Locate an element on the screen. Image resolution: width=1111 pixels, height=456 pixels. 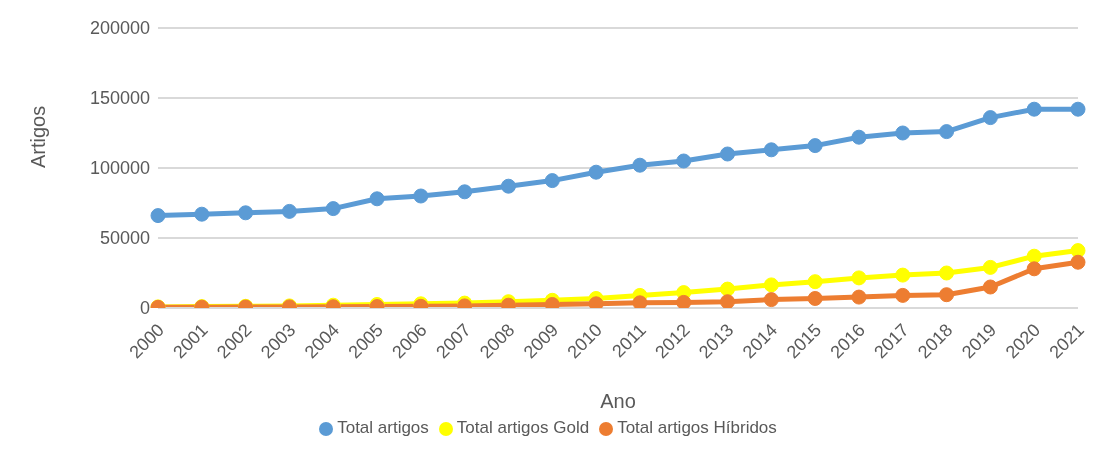
y-tick-label: 150000 is located at coordinates (119, 98).